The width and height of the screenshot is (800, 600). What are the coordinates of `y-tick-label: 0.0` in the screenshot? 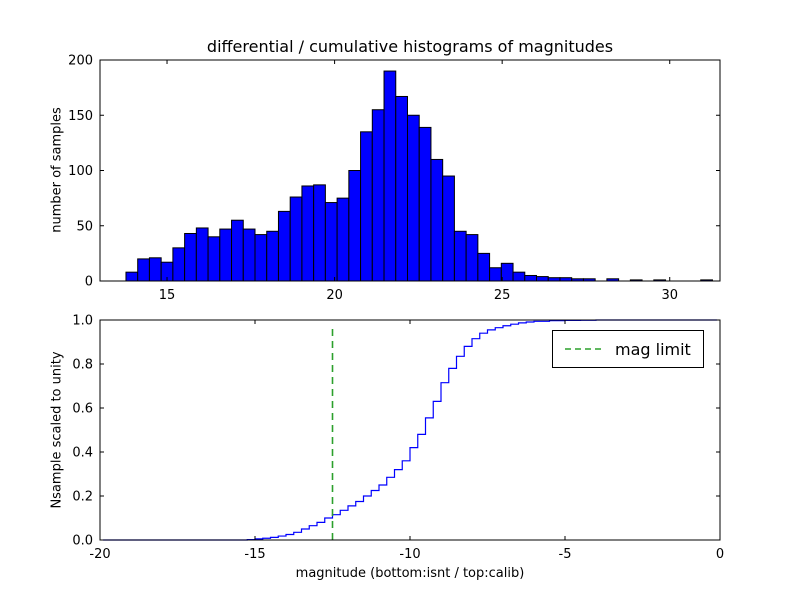 It's located at (82, 541).